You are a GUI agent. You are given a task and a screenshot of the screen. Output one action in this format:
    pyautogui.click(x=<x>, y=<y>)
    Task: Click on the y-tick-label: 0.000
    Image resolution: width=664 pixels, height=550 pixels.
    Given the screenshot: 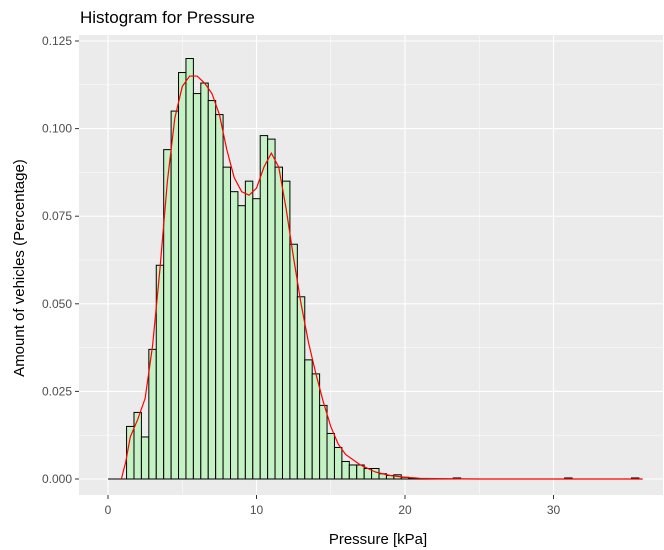 What is the action you would take?
    pyautogui.click(x=57, y=479)
    